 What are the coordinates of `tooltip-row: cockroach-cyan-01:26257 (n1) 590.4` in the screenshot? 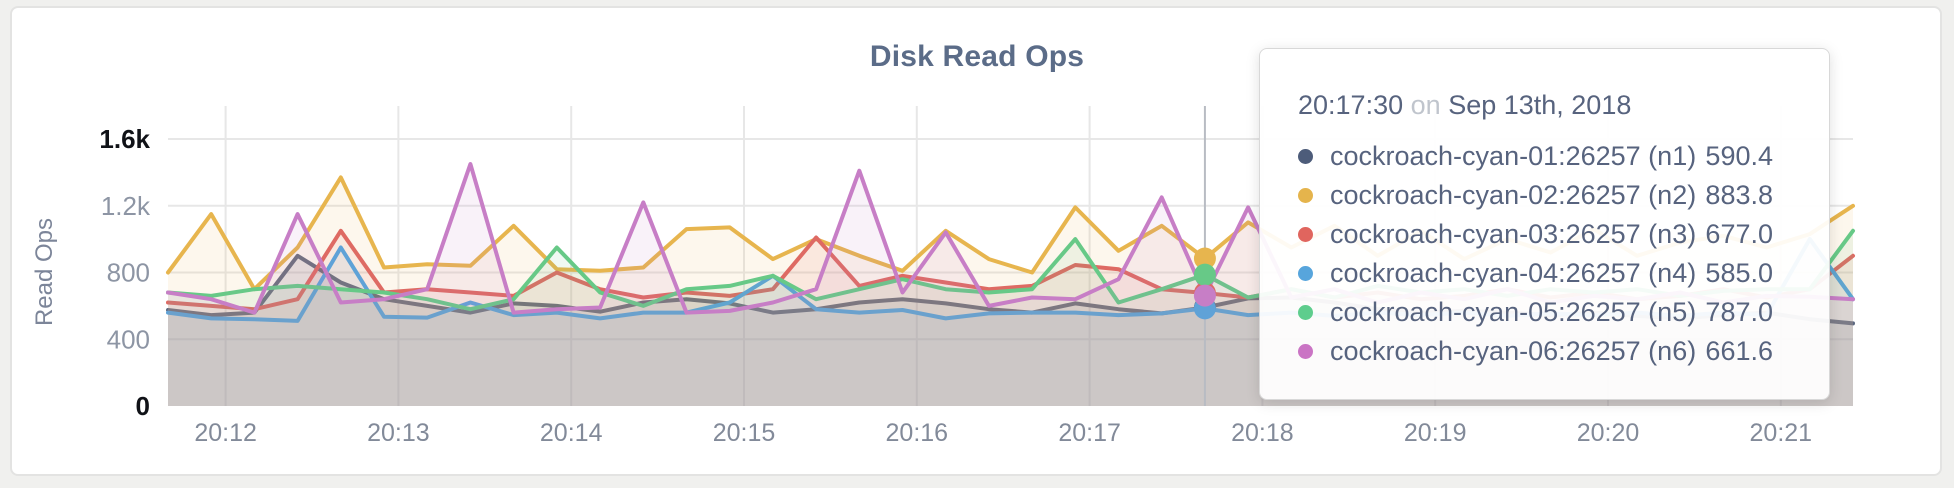 It's located at (1535, 156).